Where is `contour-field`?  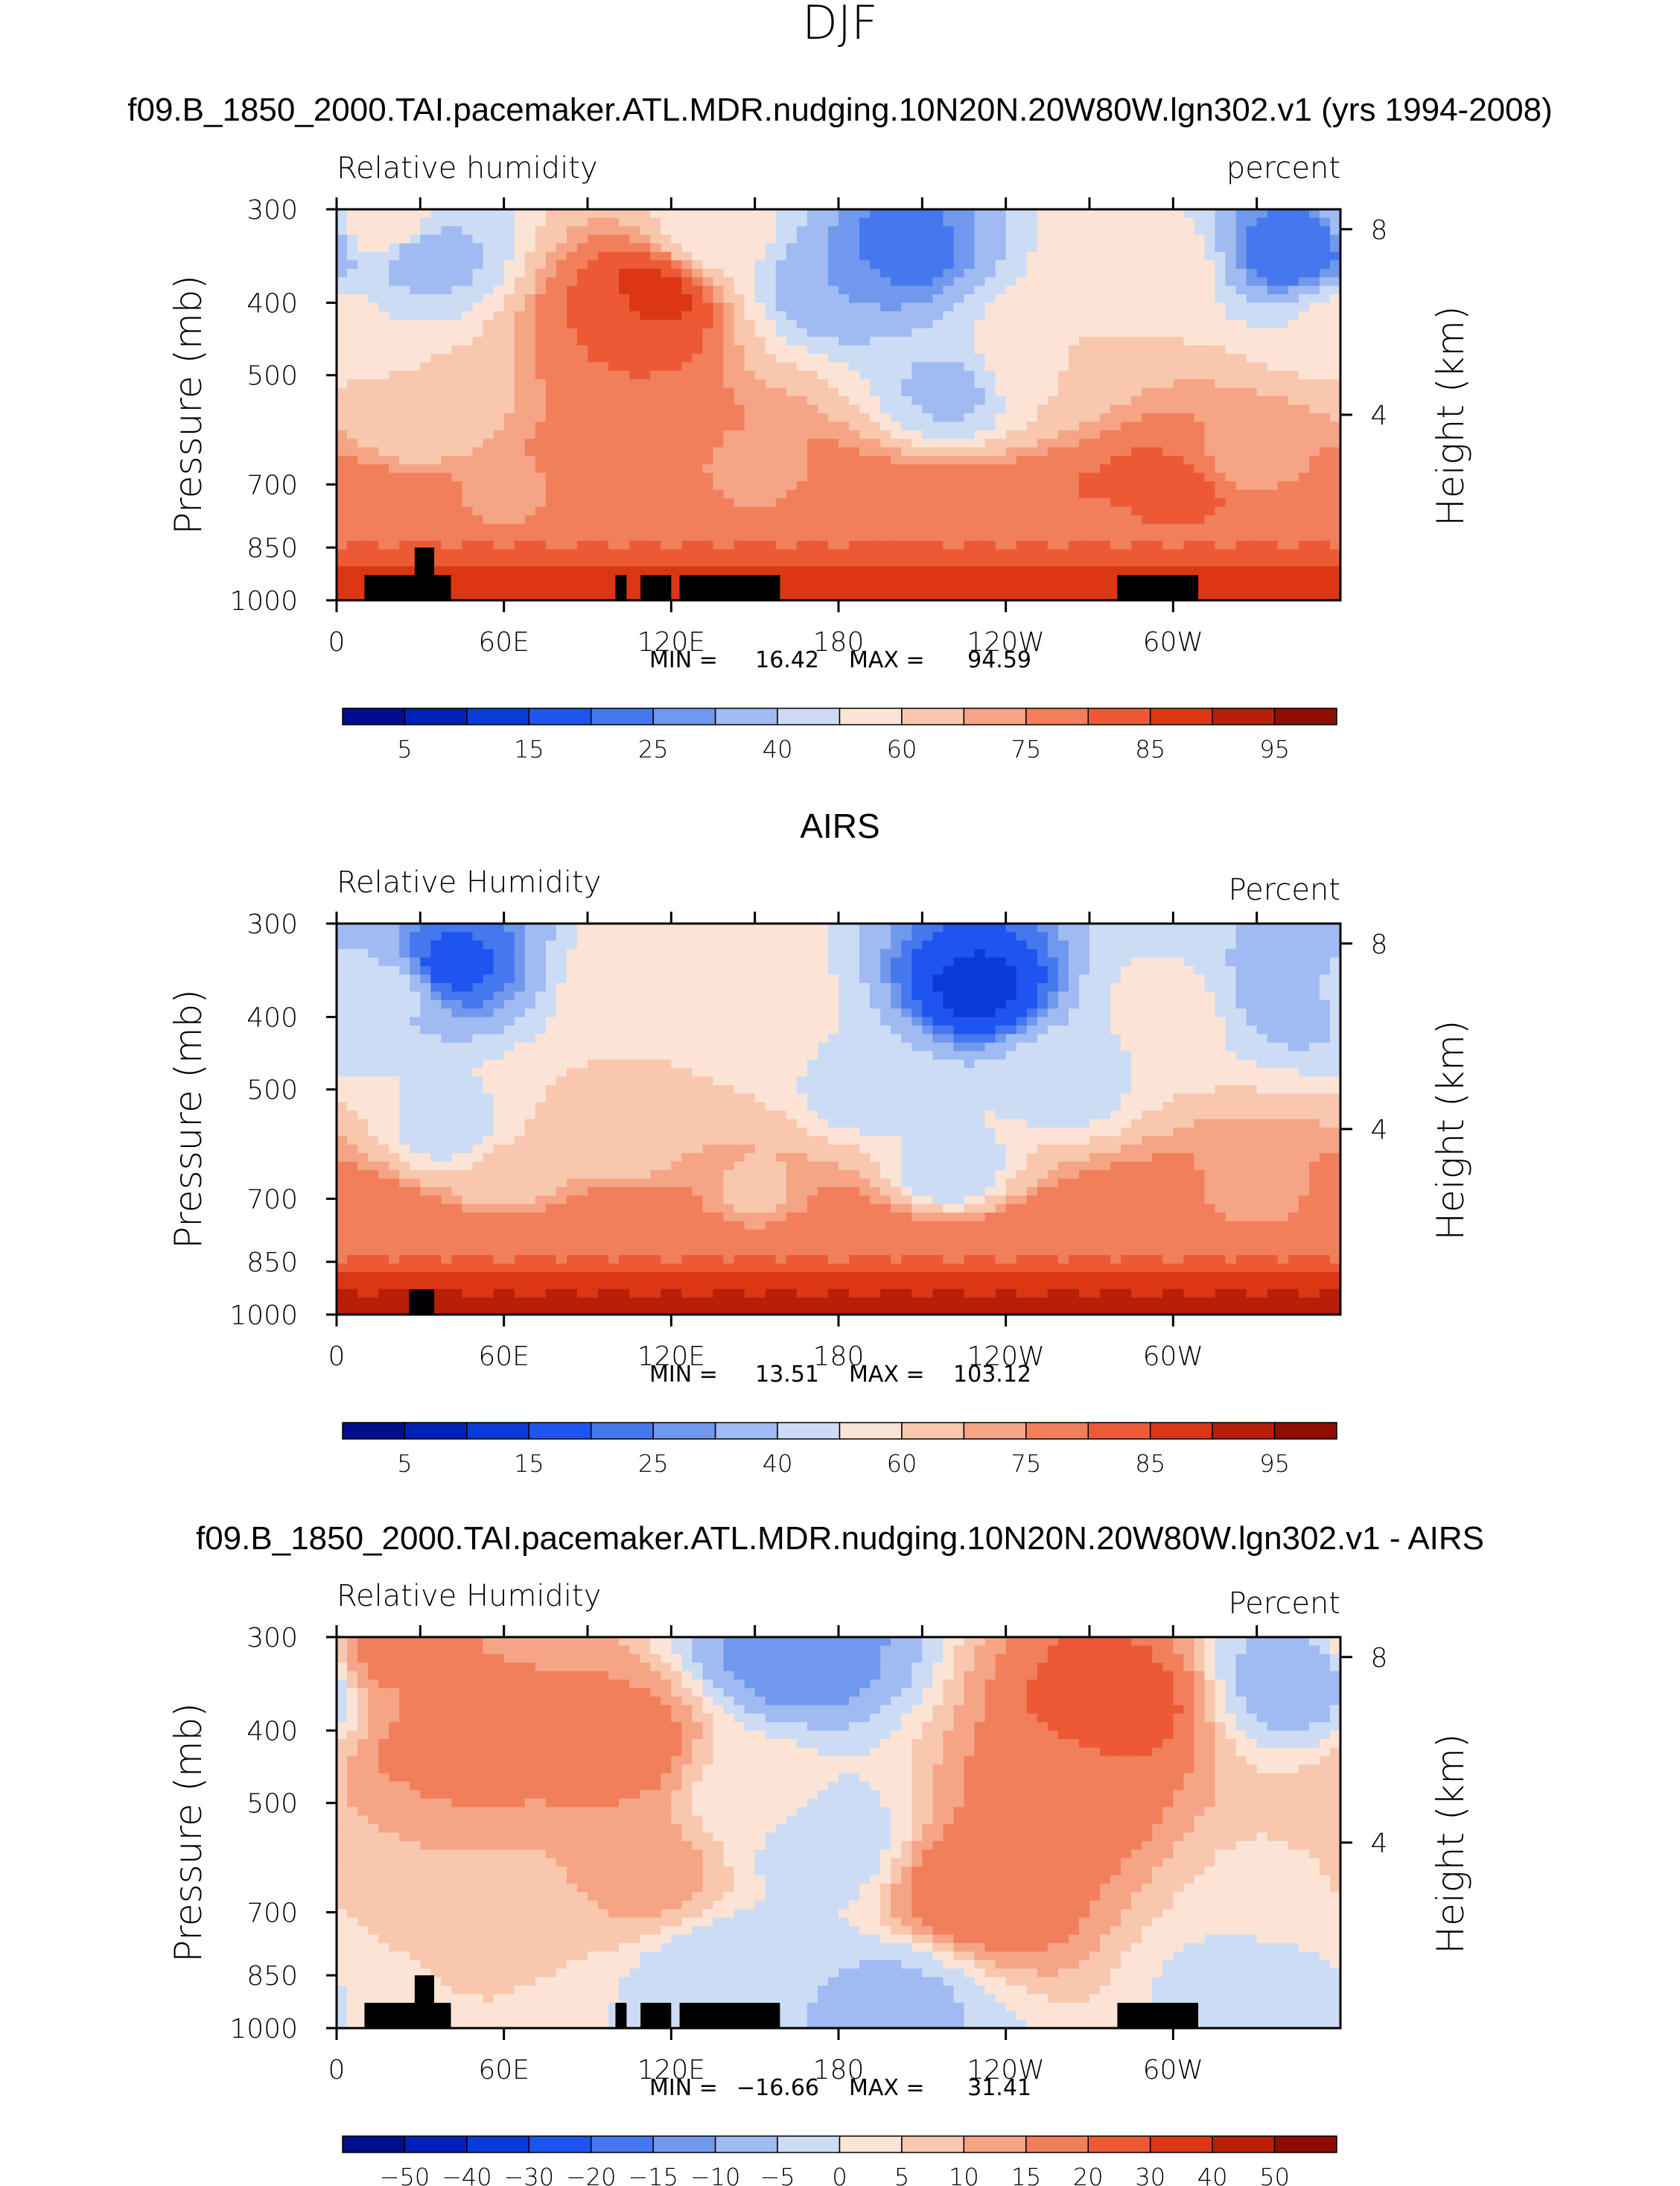
contour-field is located at coordinates (838, 405).